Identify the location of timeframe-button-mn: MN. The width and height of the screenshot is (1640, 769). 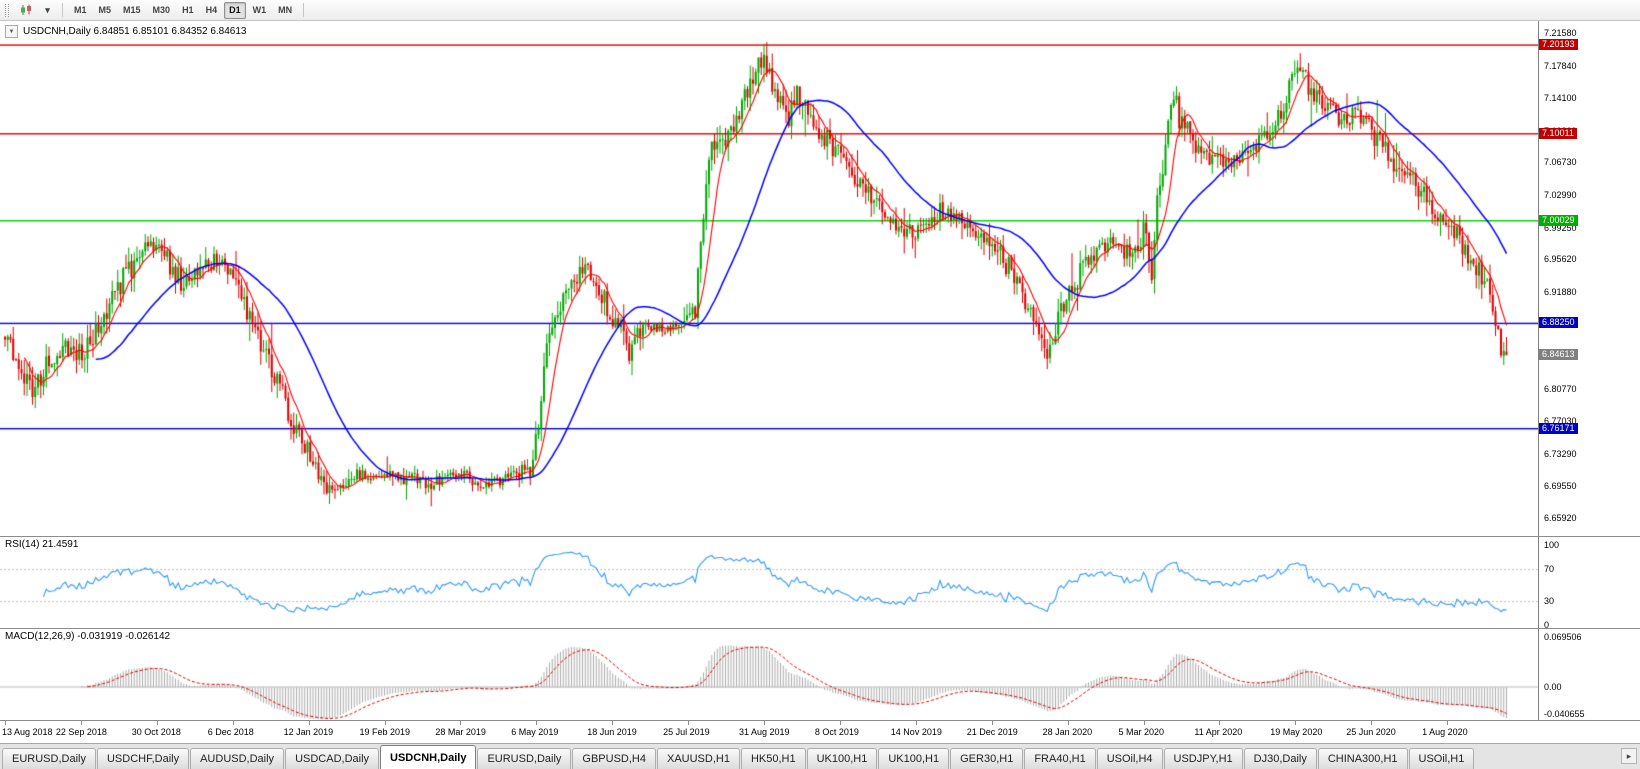
(285, 10).